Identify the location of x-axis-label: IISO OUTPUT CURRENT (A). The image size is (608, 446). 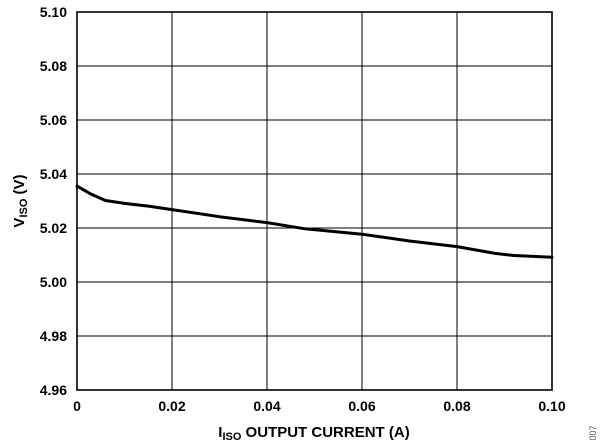
(313, 433).